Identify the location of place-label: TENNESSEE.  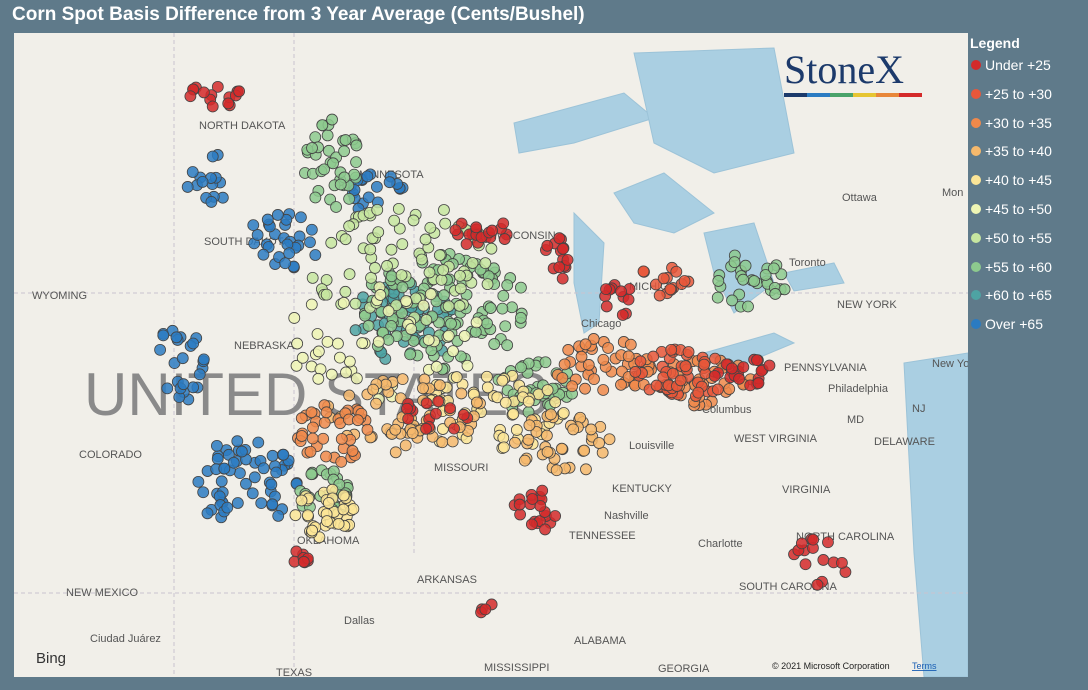
(602, 536).